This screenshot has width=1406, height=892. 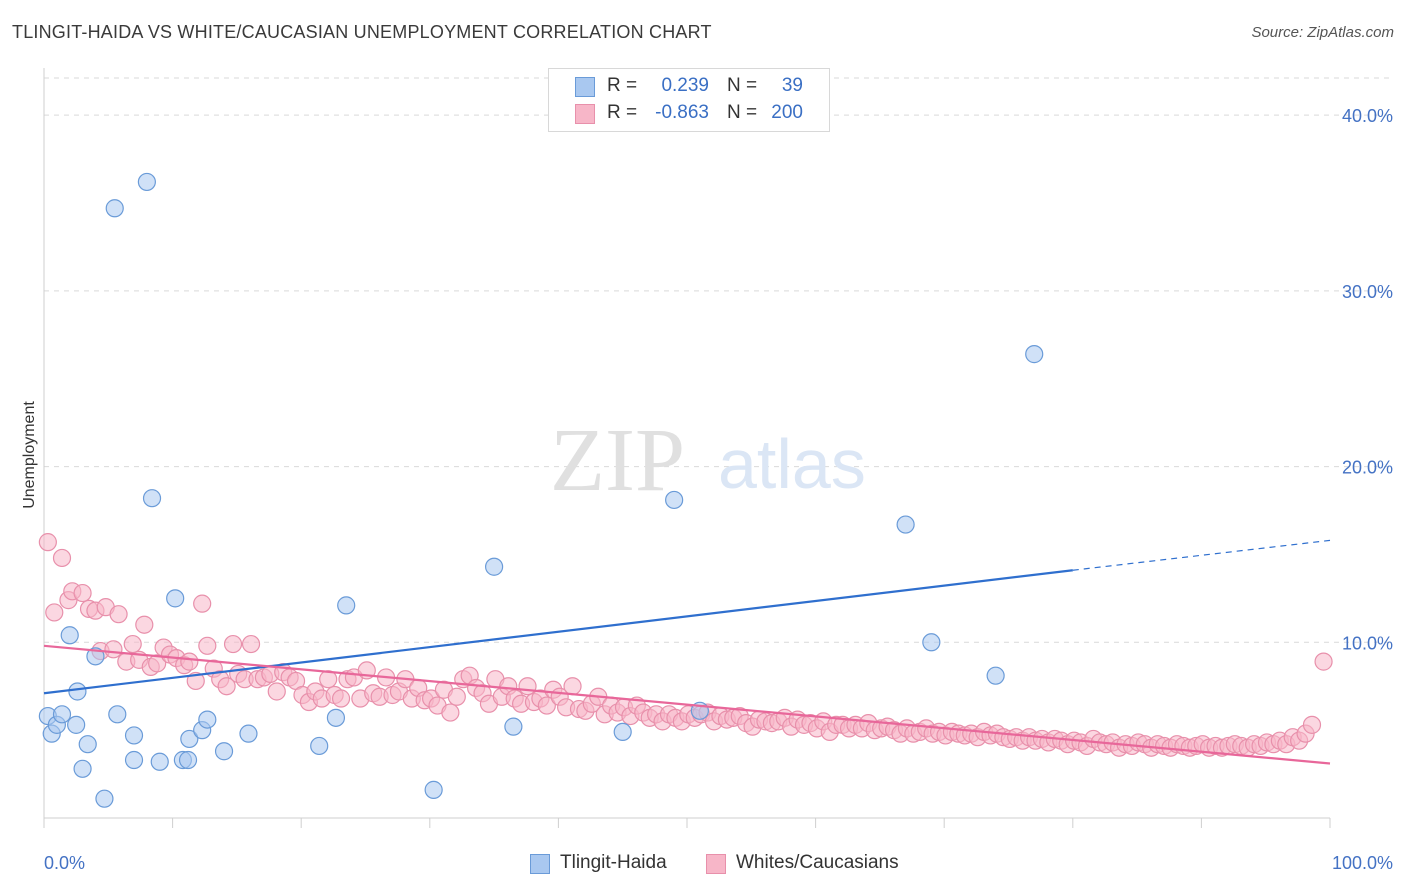 What do you see at coordinates (1367, 379) in the screenshot?
I see `y-tick-labels: 10.0% 20.0% 30.0% 40.0%` at bounding box center [1367, 379].